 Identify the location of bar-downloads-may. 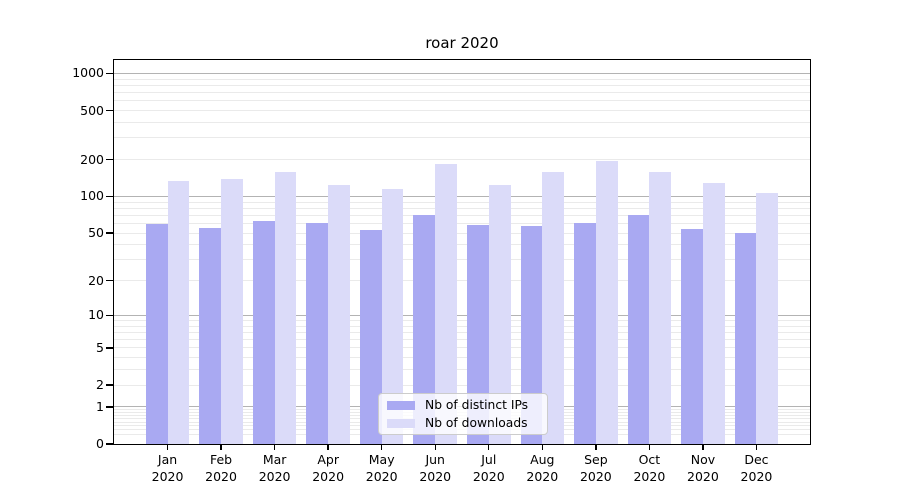
(392, 316).